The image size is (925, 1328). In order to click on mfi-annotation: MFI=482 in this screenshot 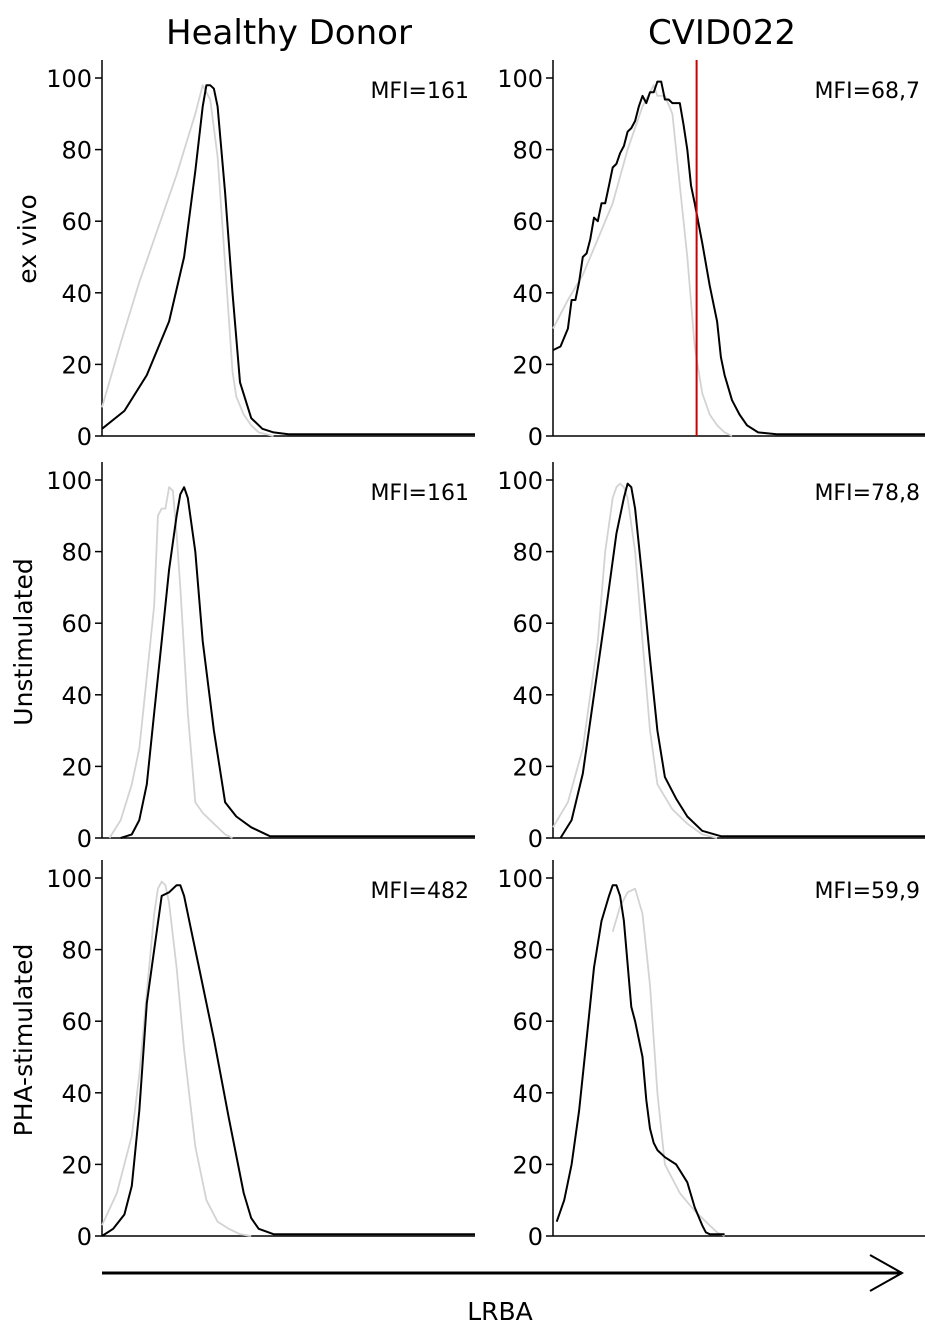, I will do `click(419, 891)`.